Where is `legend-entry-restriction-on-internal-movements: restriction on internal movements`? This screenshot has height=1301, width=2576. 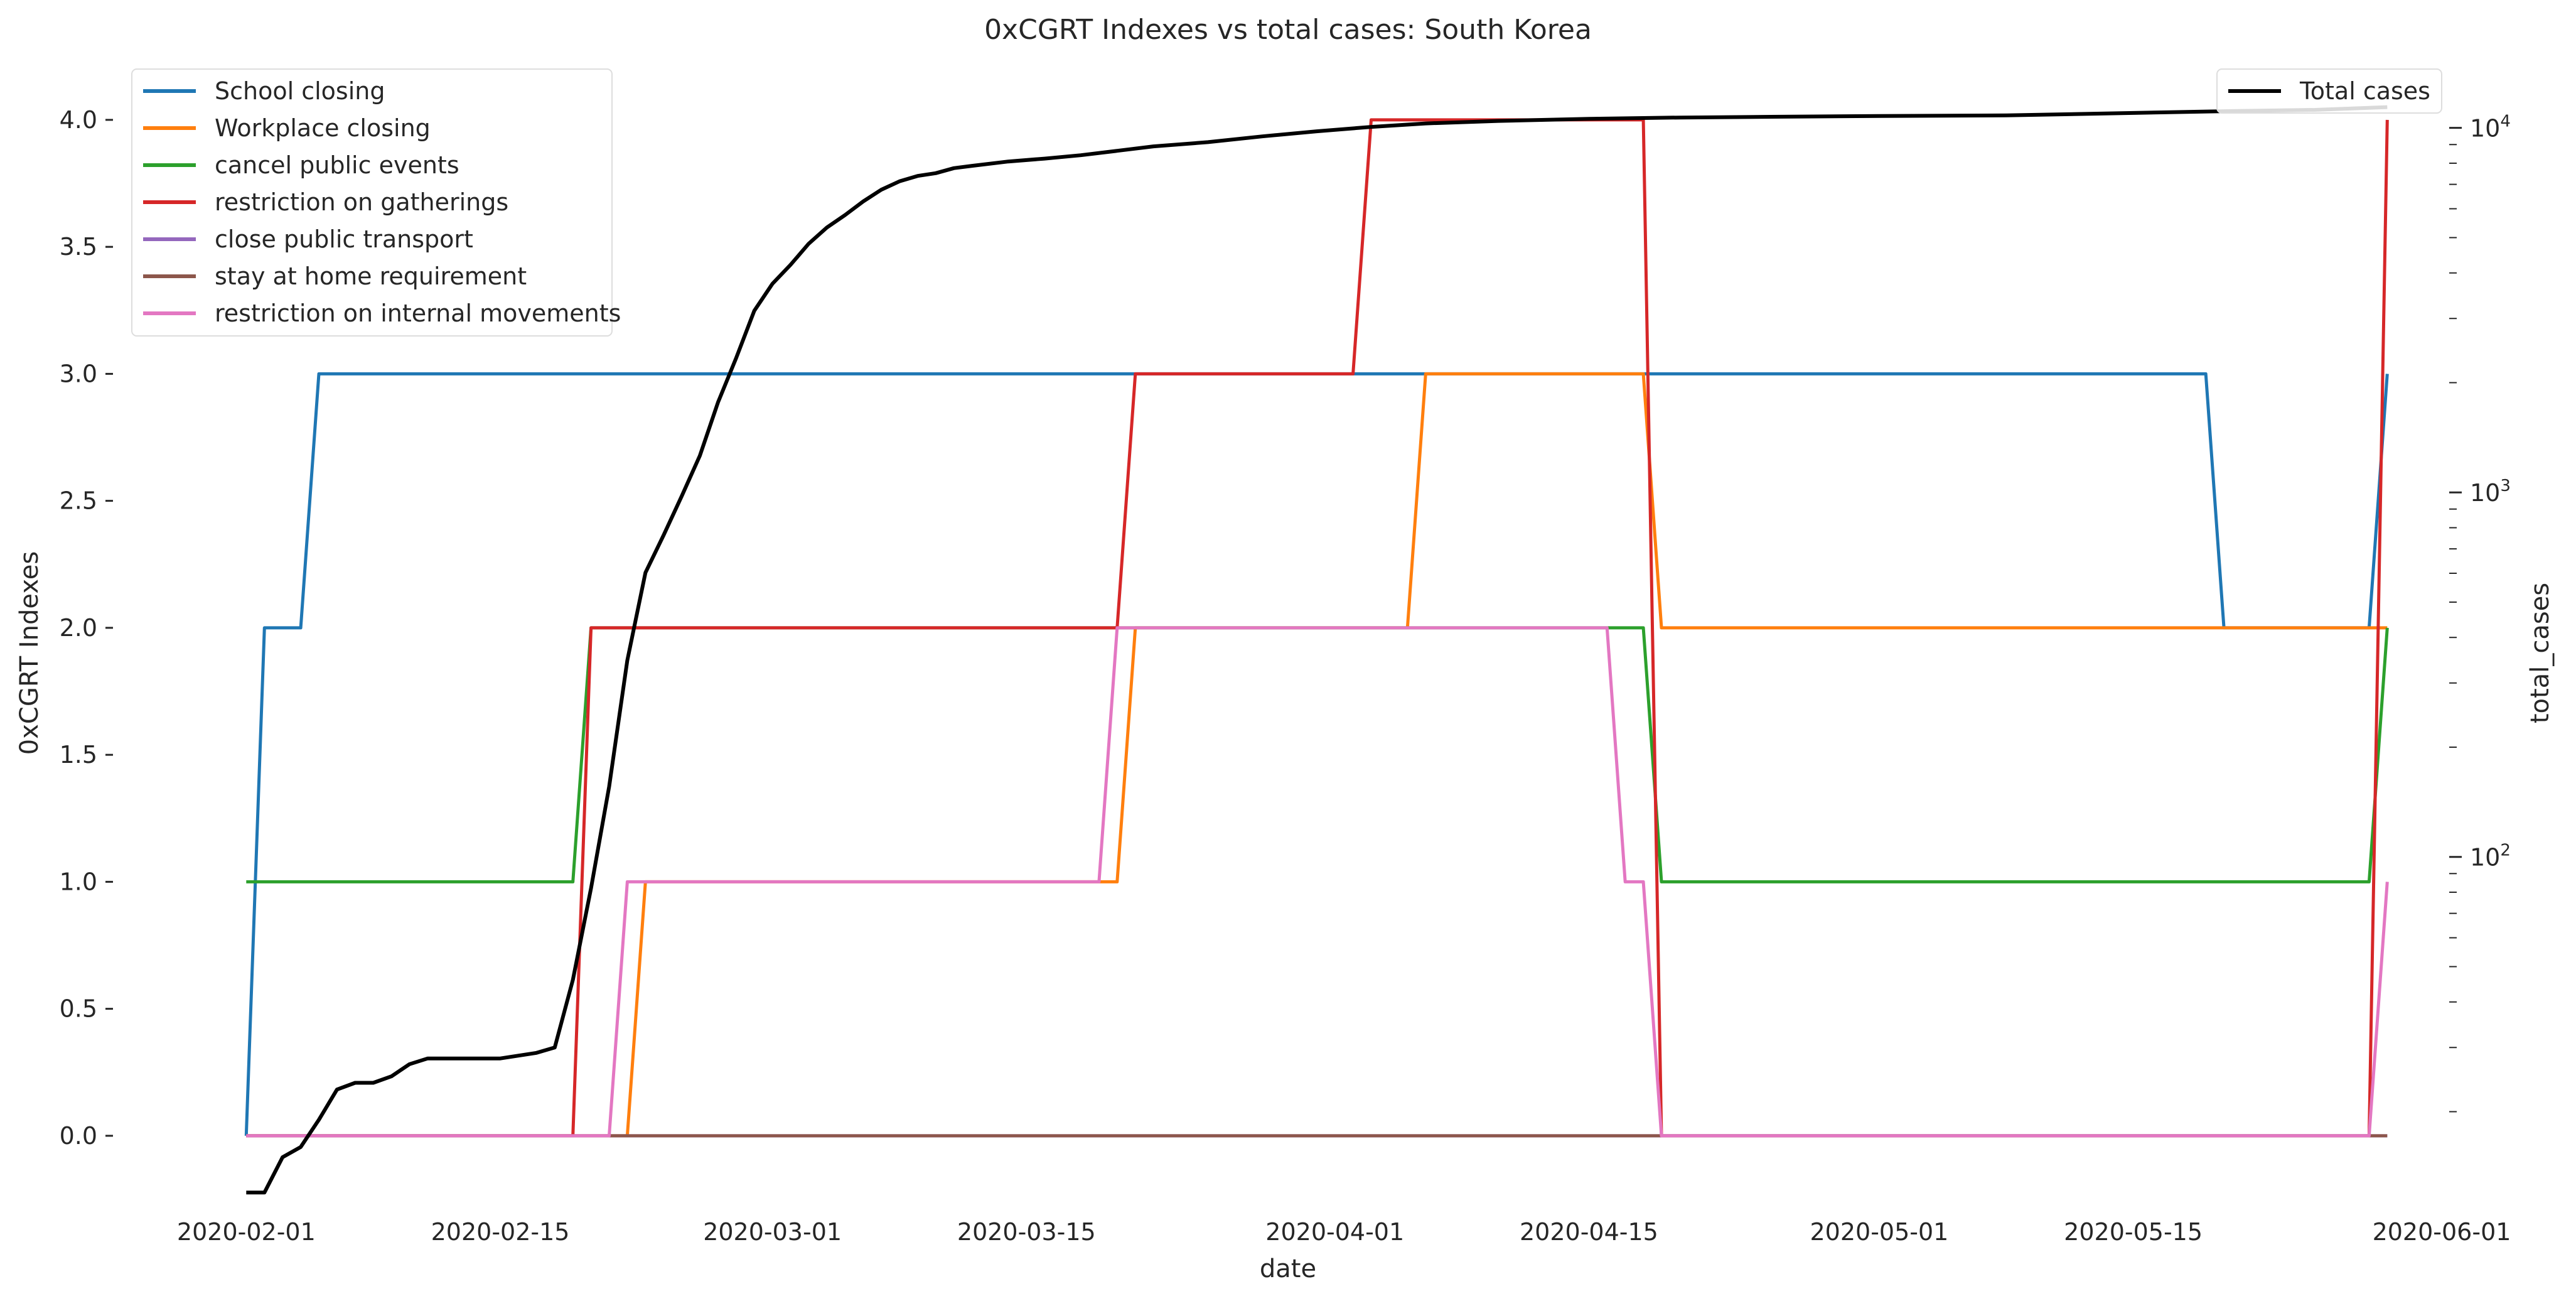 legend-entry-restriction-on-internal-movements: restriction on internal movements is located at coordinates (418, 313).